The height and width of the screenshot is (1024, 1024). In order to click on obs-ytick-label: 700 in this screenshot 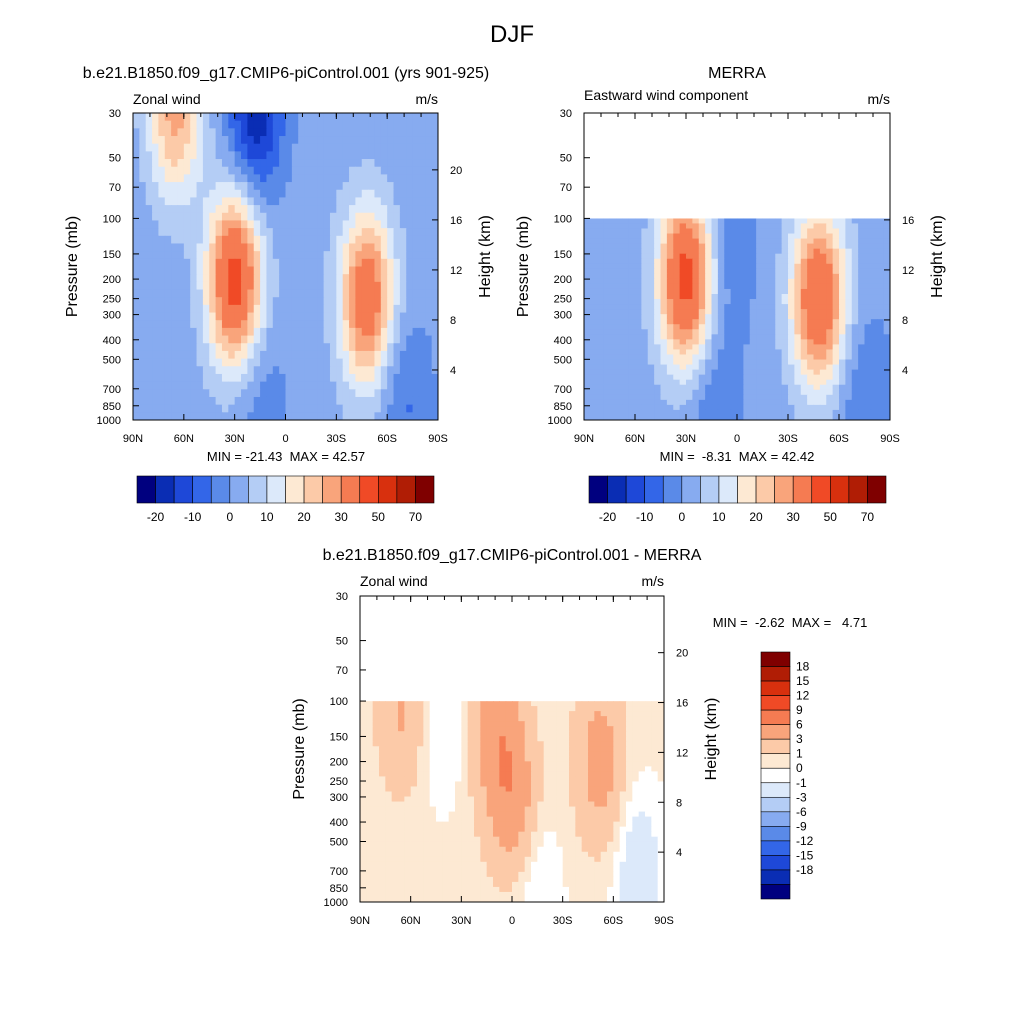, I will do `click(563, 390)`.